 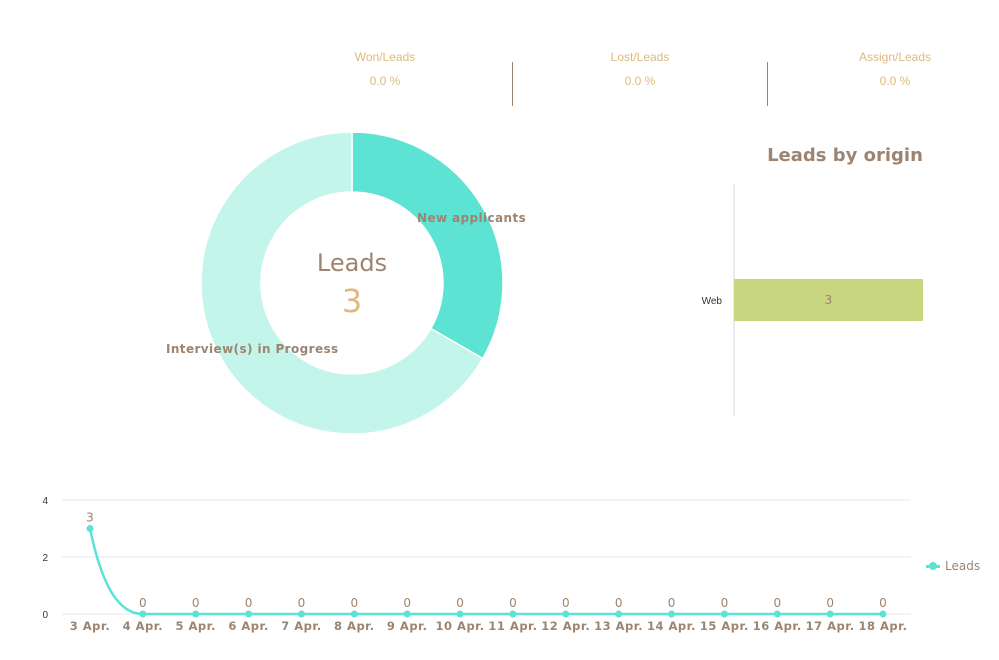 What do you see at coordinates (90, 626) in the screenshot?
I see `x-tick-label: 3 Apr.` at bounding box center [90, 626].